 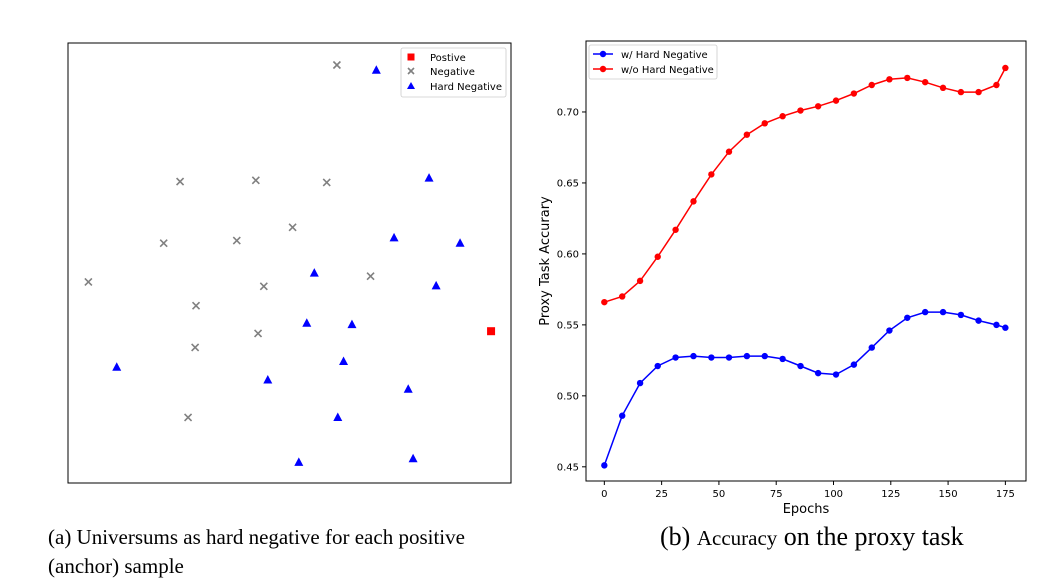 What do you see at coordinates (603, 54) in the screenshot?
I see `legend-with-hard-negative-marker` at bounding box center [603, 54].